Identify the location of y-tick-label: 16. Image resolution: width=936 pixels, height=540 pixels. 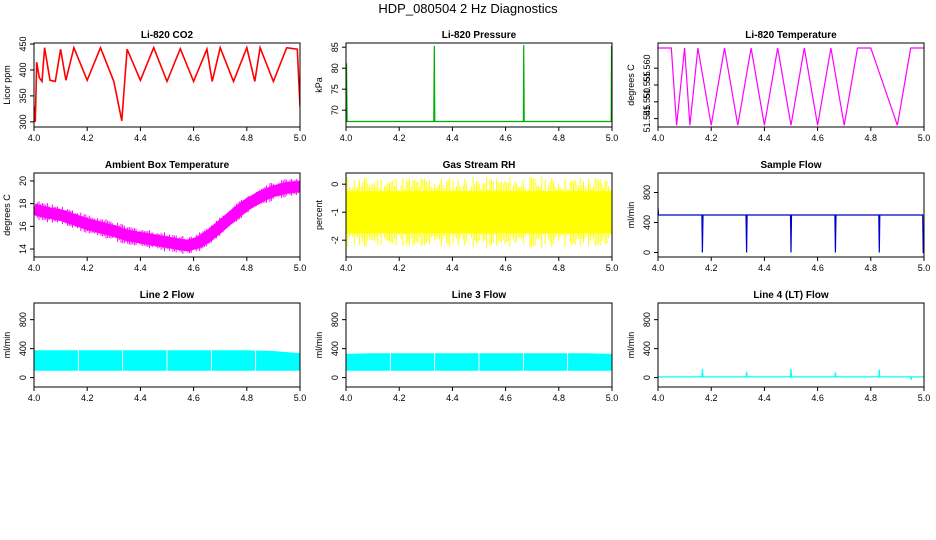
(23, 226).